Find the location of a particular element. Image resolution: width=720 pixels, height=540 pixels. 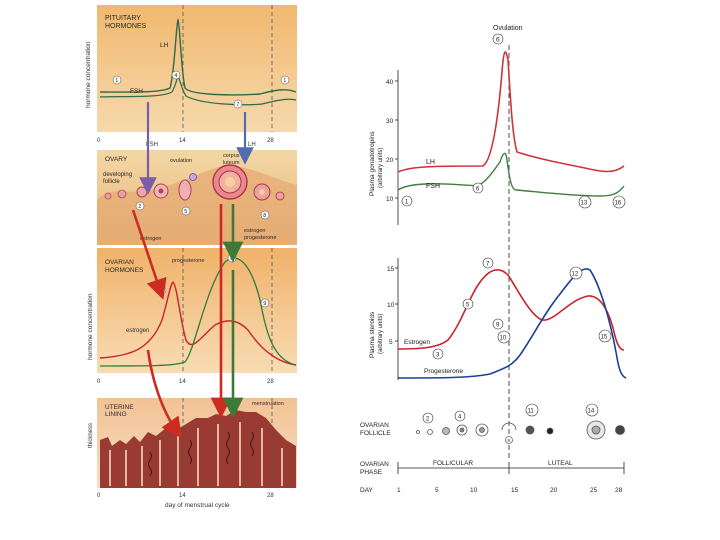

day-tick: 10 is located at coordinates (474, 490).